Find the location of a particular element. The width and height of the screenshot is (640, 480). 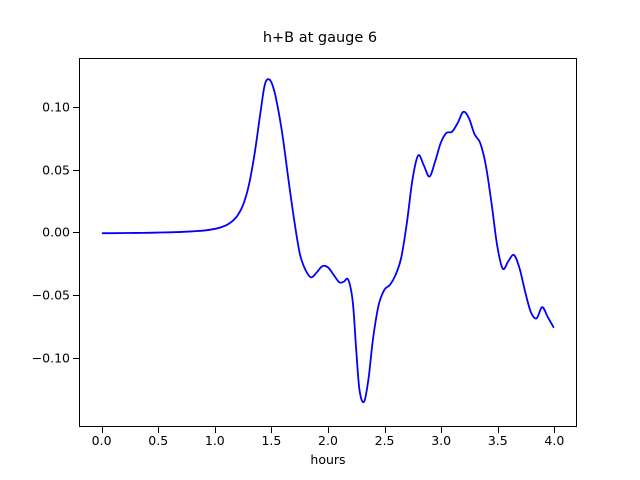

x-tick-label: 2.5 is located at coordinates (384, 440).